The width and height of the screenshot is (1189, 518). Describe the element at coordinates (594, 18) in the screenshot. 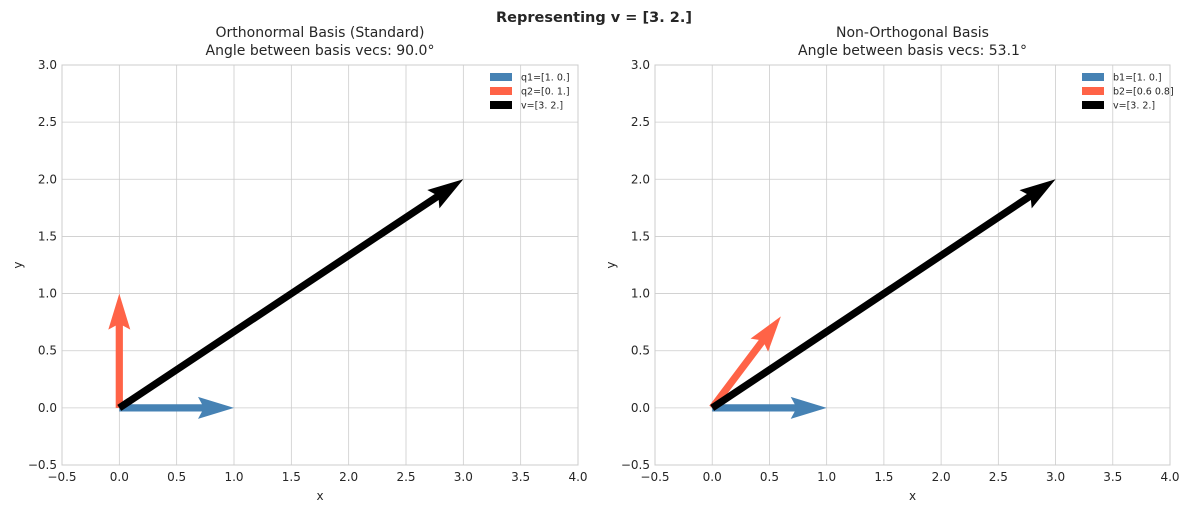

I see `suptitle: Representing v = [3. 2.]` at that location.